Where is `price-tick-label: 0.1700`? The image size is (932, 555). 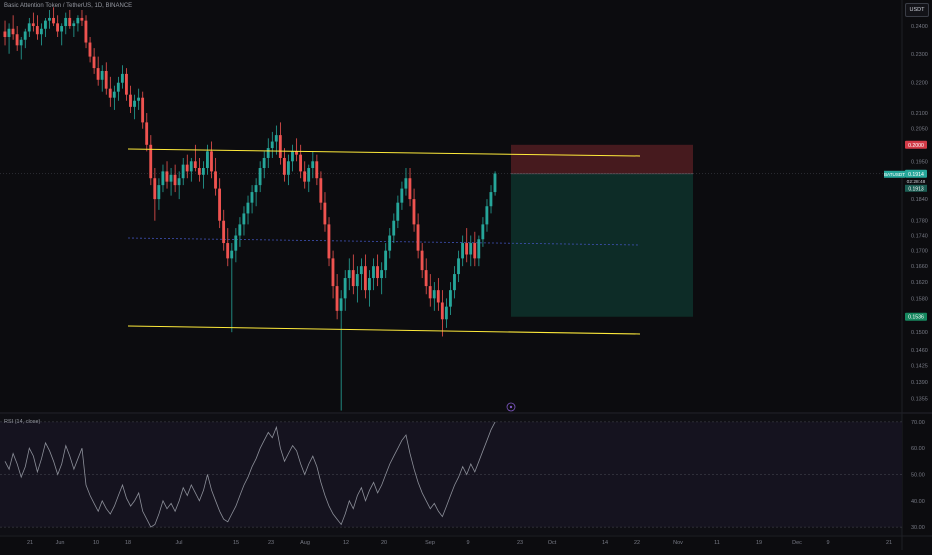 price-tick-label: 0.1700 is located at coordinates (919, 252).